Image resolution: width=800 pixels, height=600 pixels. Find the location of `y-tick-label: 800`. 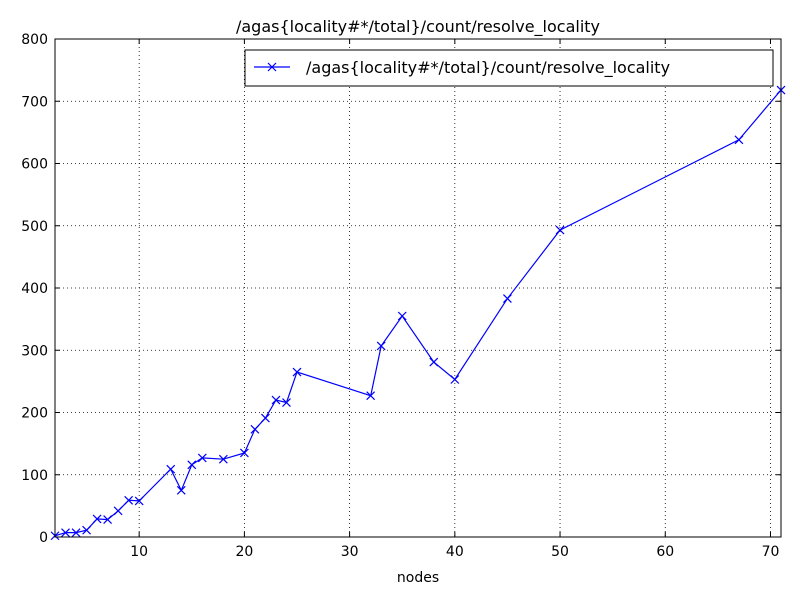

y-tick-label: 800 is located at coordinates (34, 40).